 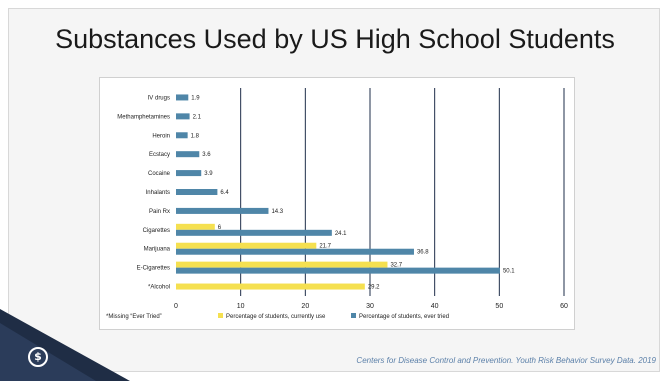 What do you see at coordinates (435, 306) in the screenshot?
I see `x-tick-label: 40` at bounding box center [435, 306].